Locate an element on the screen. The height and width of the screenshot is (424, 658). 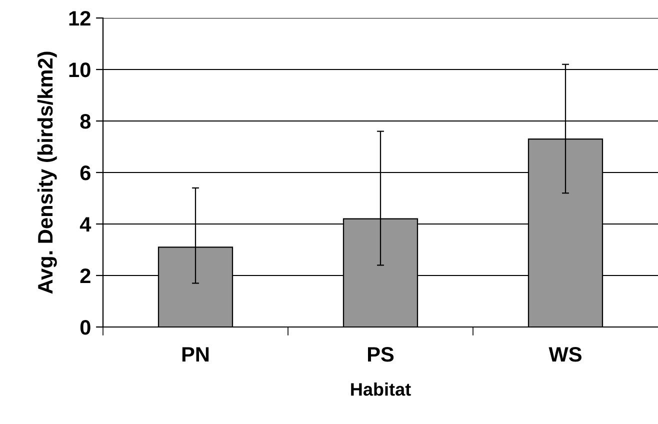
y-tick-label: 10 is located at coordinates (79, 70).